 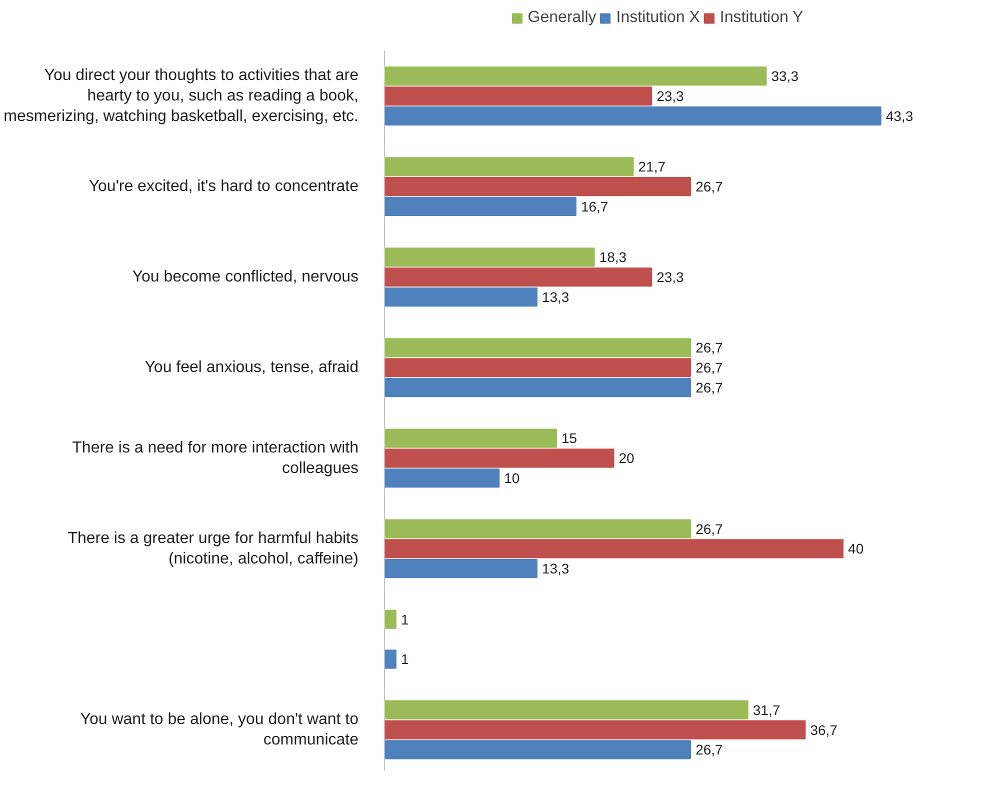 What do you see at coordinates (613, 257) in the screenshot?
I see `data-label: 18,3` at bounding box center [613, 257].